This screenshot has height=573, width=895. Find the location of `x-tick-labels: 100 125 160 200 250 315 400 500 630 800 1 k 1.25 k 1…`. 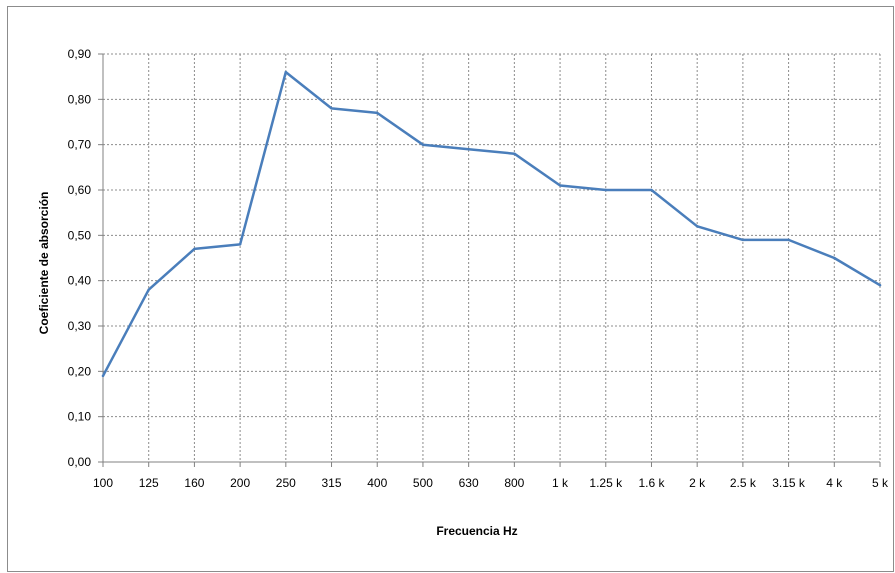

x-tick-labels: 100 125 160 200 250 315 400 500 630 800 1 k 1.25 k 1… is located at coordinates (491, 483).